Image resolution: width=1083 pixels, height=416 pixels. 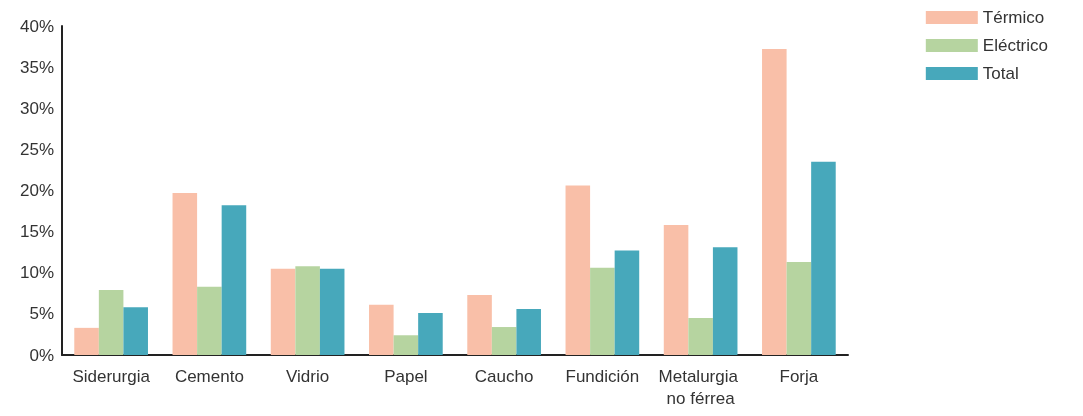 I want to click on legend-label: Total, so click(x=1000, y=73).